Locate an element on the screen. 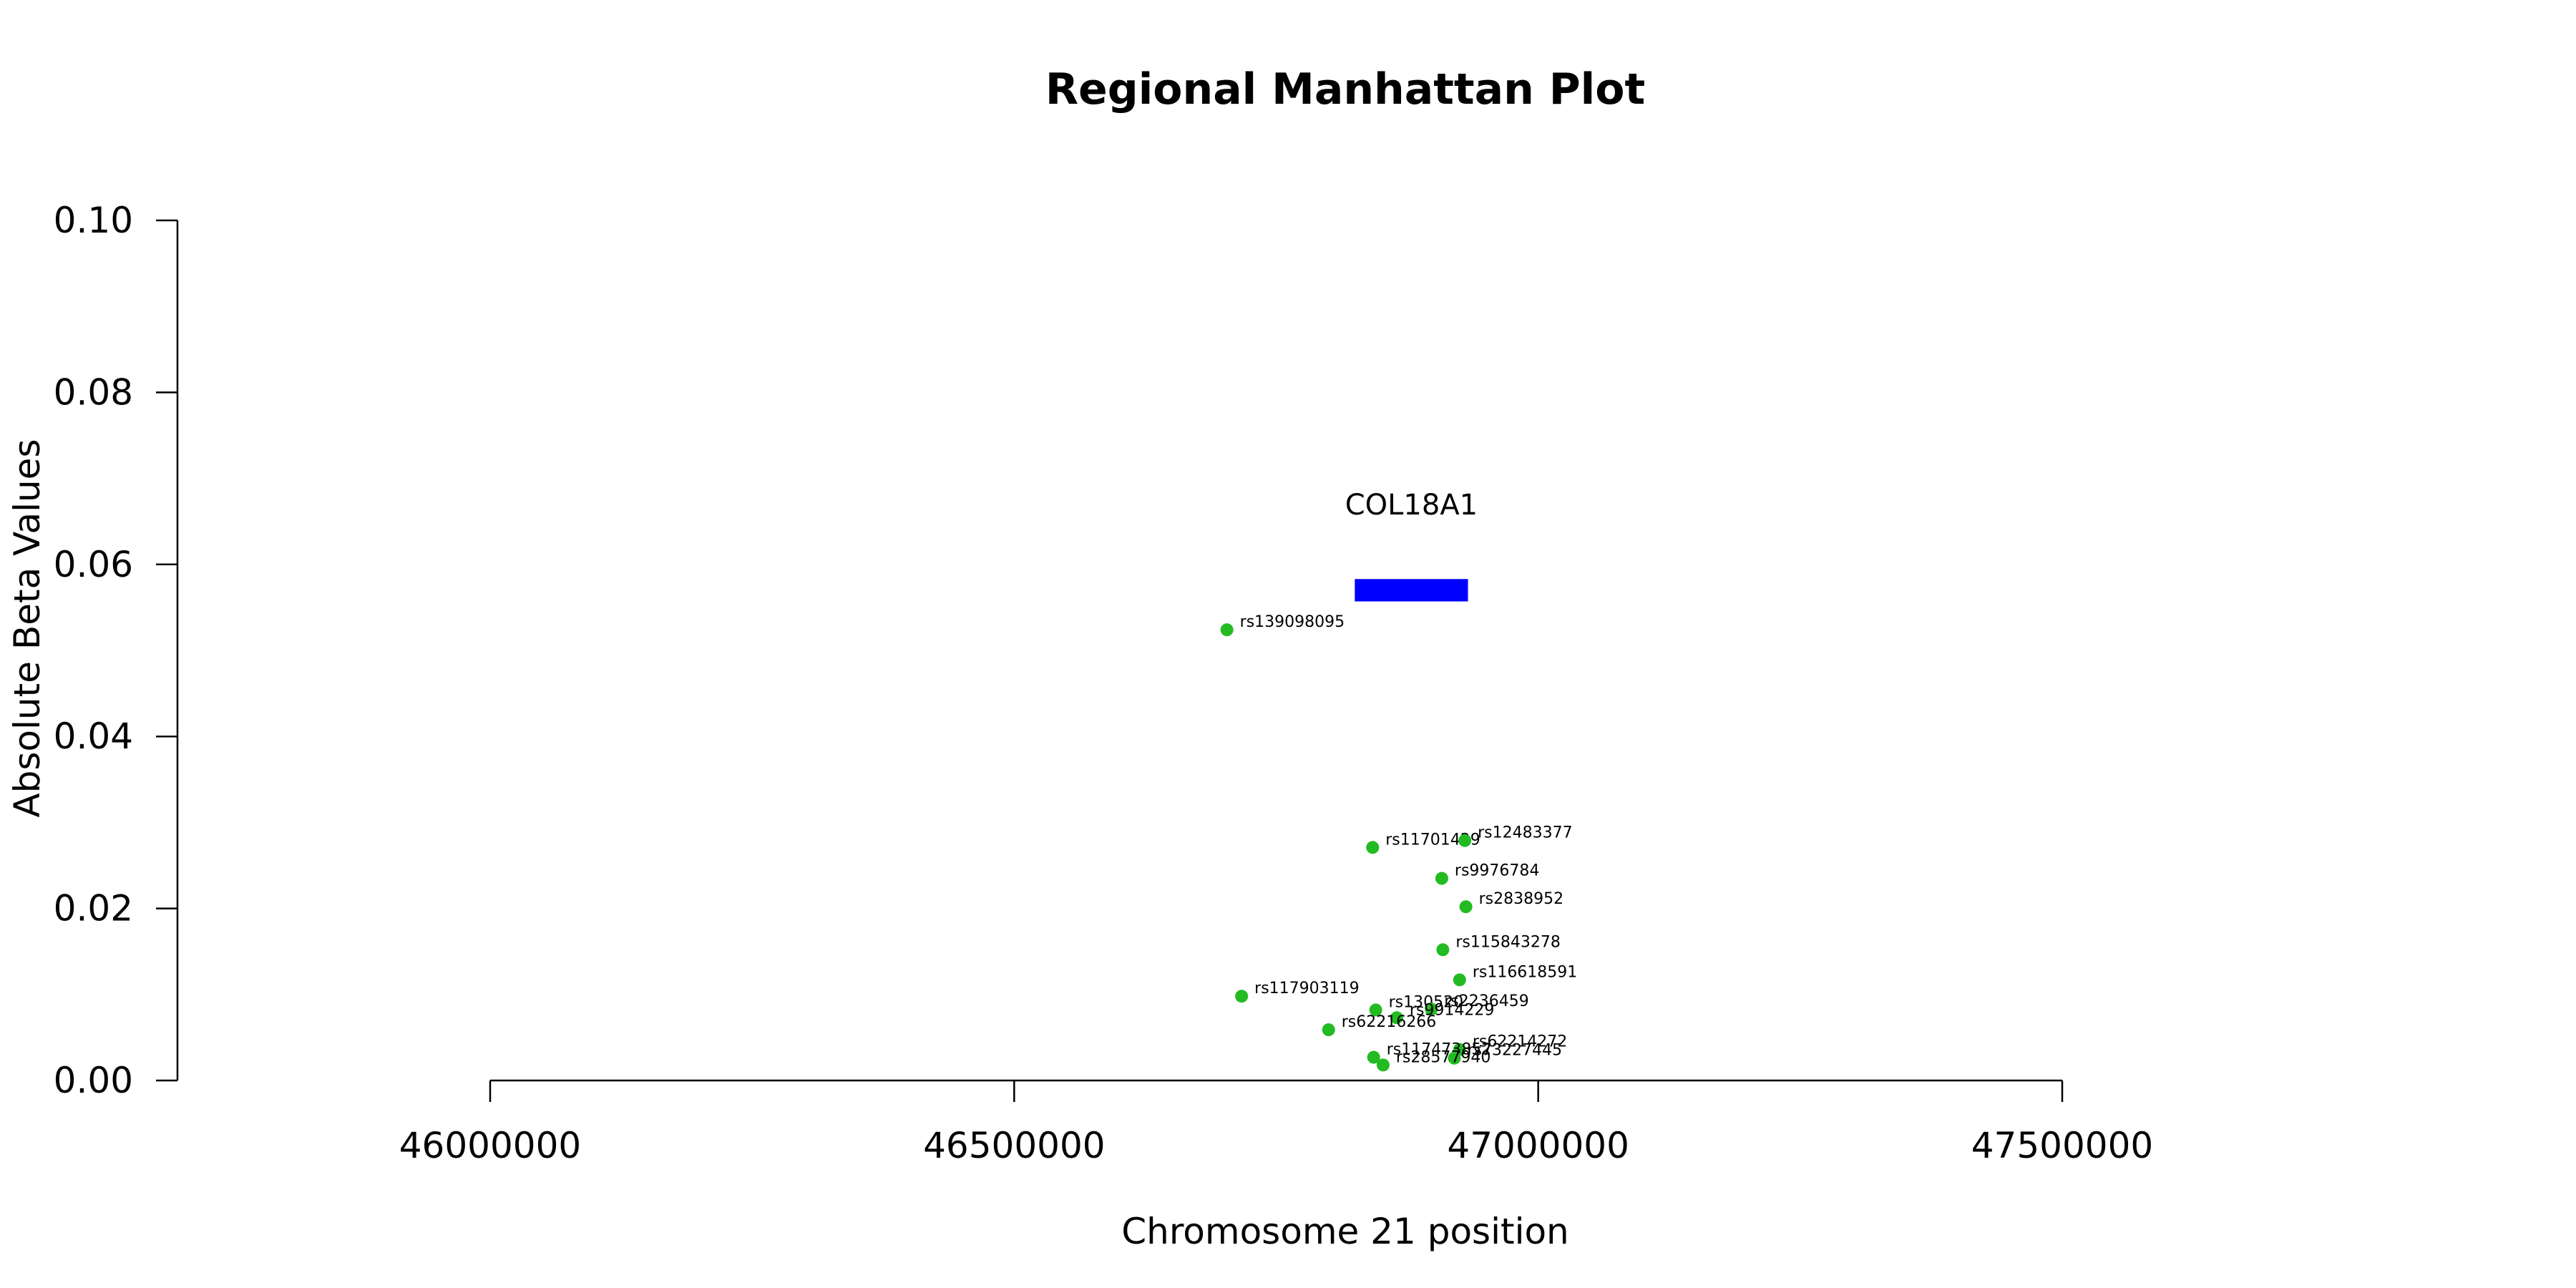 The width and height of the screenshot is (2576, 1288). gene-track: COL18A1 is located at coordinates (1411, 545).